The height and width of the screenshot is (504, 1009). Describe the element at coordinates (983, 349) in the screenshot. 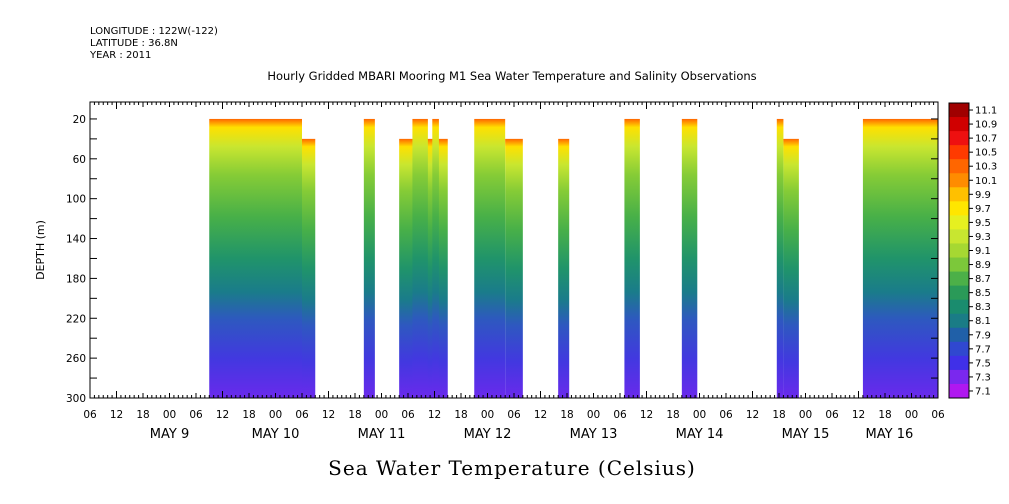

I see `colorbar-label: 7.7` at that location.